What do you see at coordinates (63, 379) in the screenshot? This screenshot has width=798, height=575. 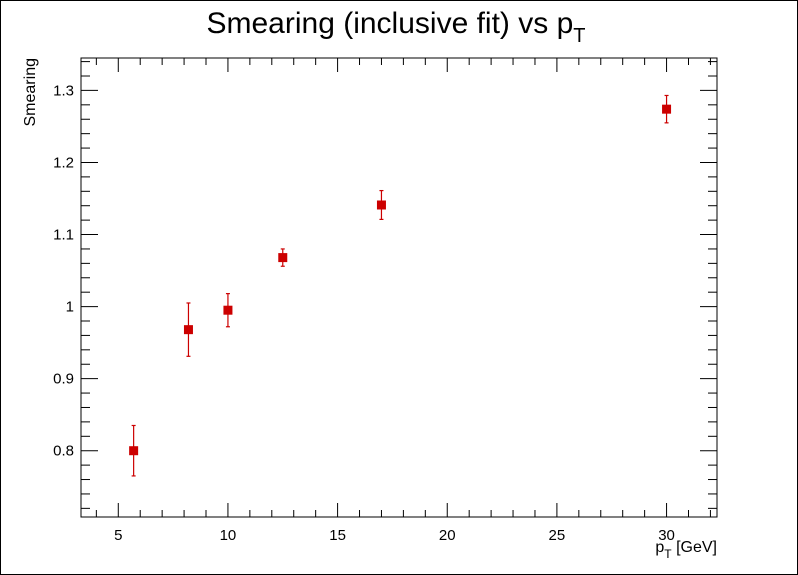 I see `y-tick-label: 0.9` at bounding box center [63, 379].